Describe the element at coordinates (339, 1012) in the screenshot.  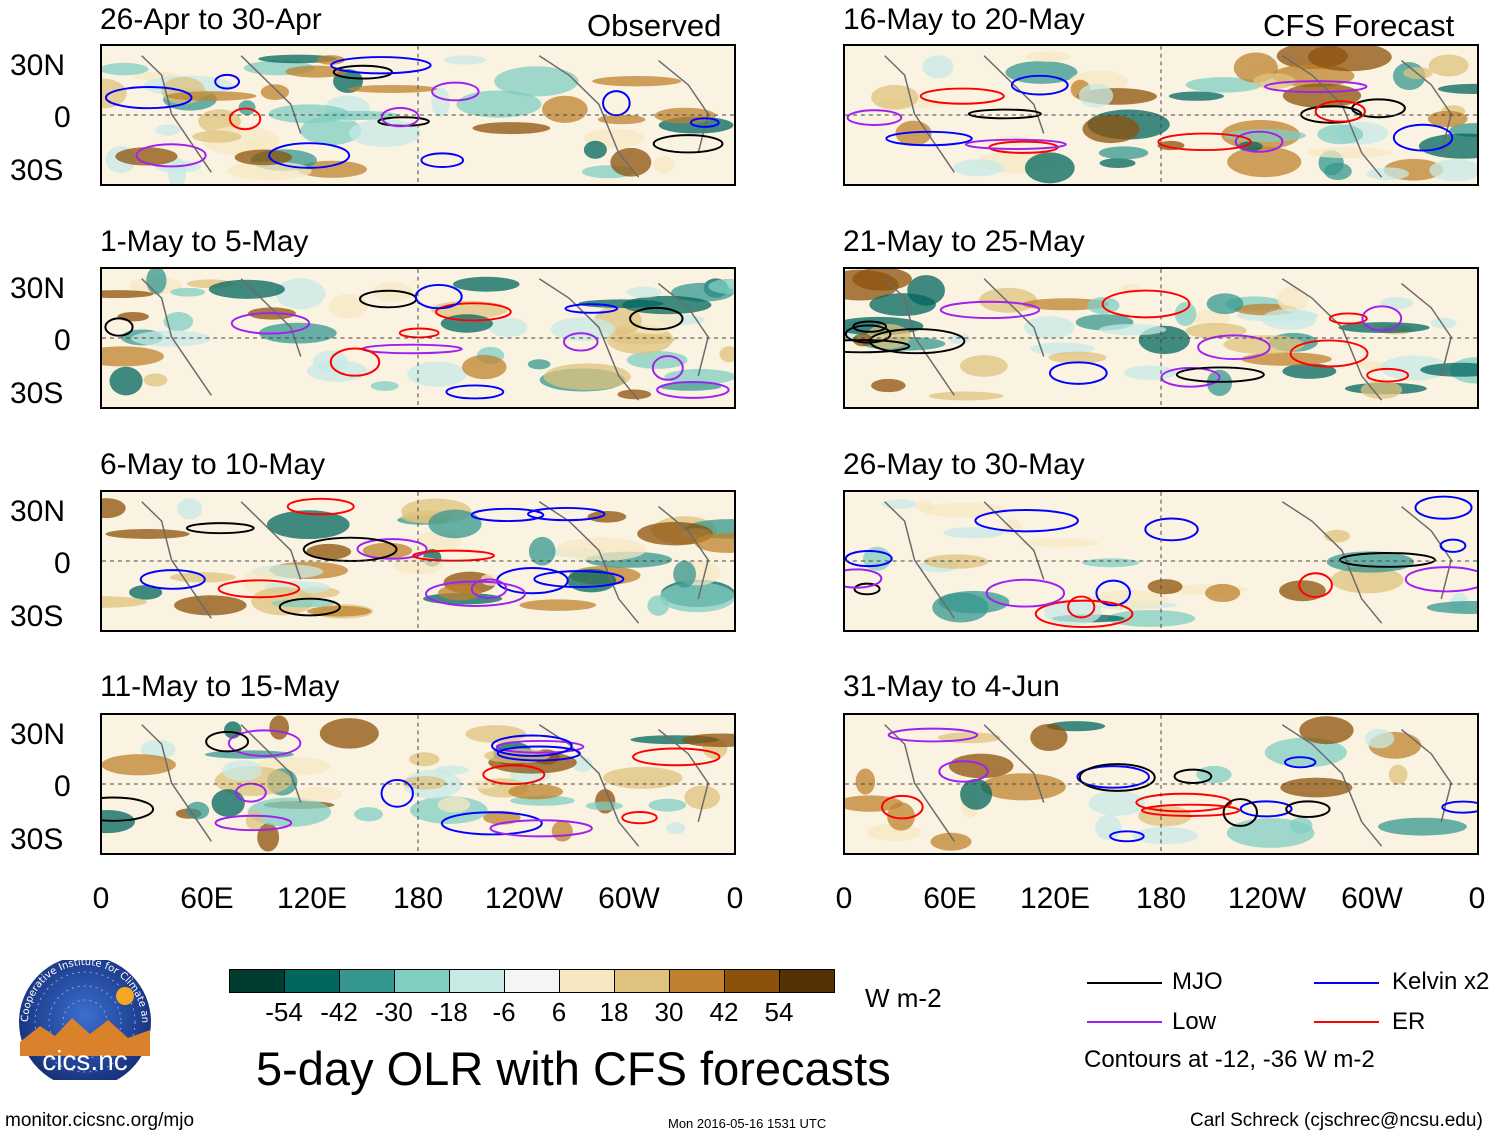
I see `colorbar-label: -42` at that location.